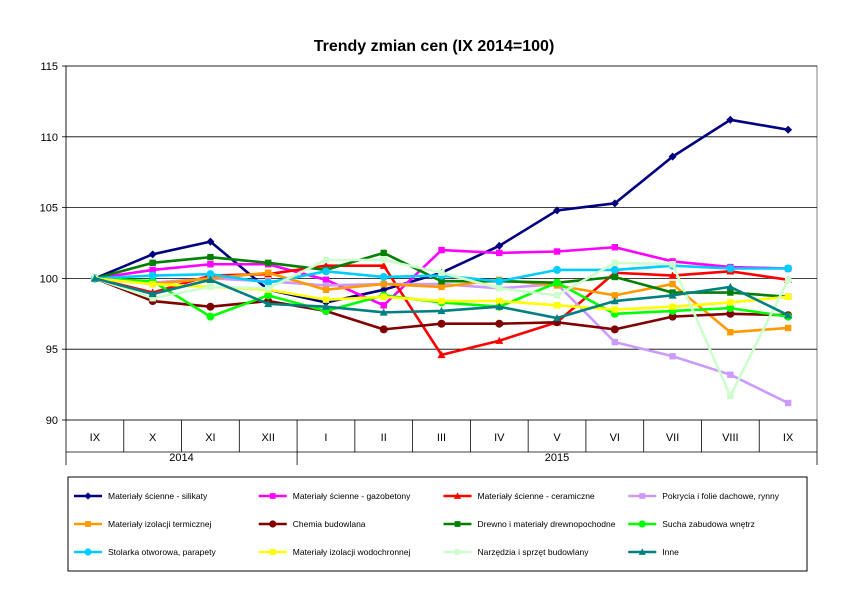 This screenshot has width=842, height=600. I want to click on year-label: 2015, so click(557, 458).